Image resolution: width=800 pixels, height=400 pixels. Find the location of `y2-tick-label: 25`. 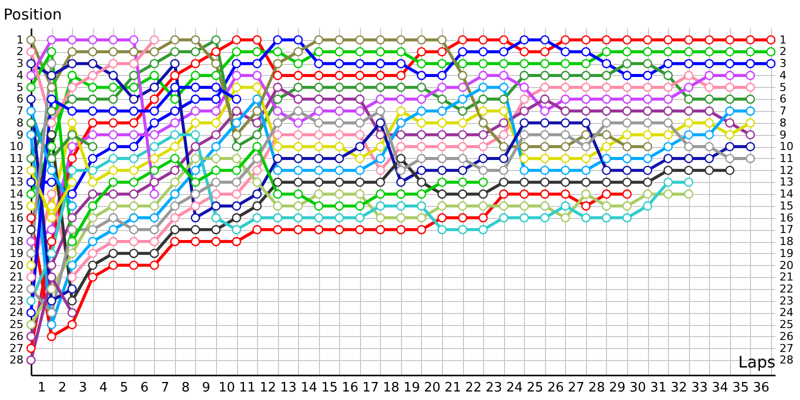

y2-tick-label: 25 is located at coordinates (787, 325).